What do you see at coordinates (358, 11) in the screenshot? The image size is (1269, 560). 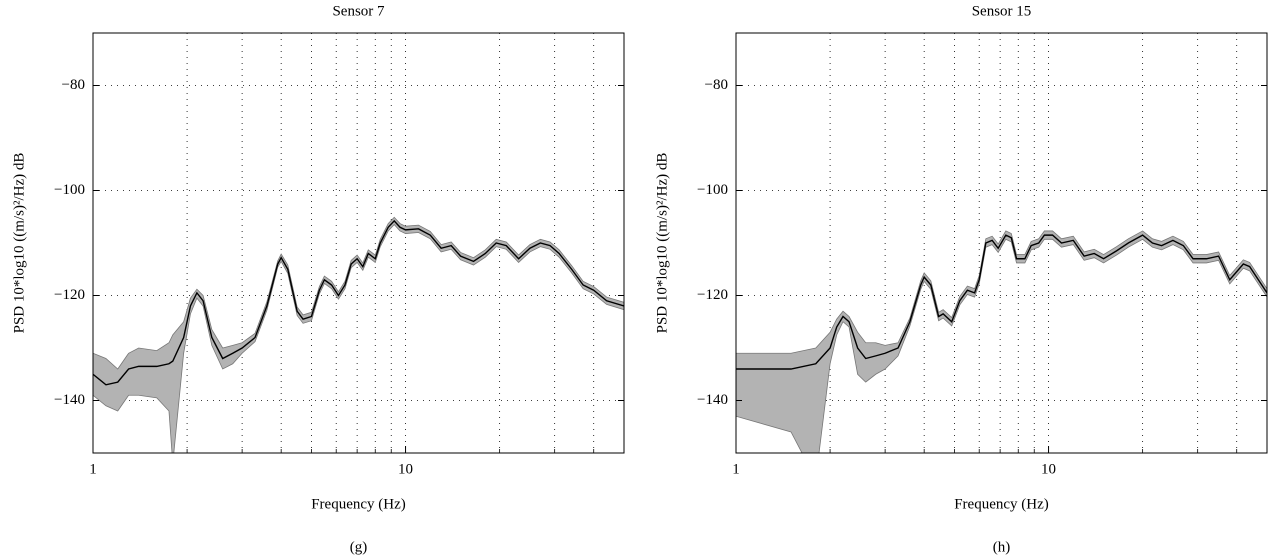 I see `chart-title: Sensor 7` at bounding box center [358, 11].